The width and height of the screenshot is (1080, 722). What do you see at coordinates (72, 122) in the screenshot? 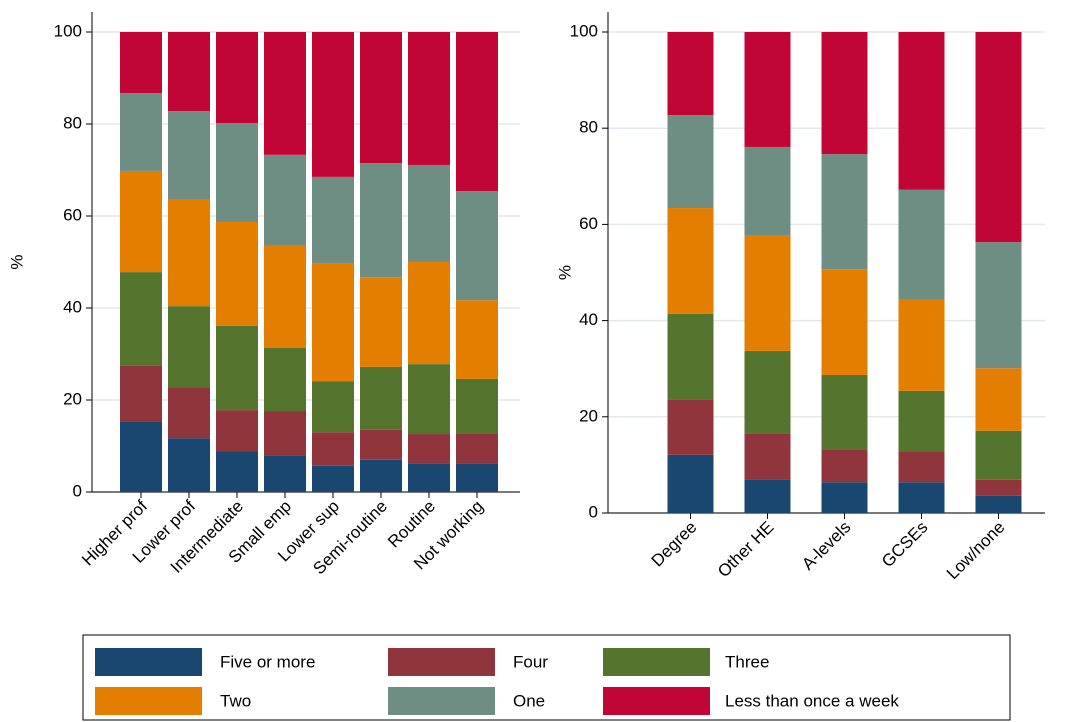
I see `y-tick-label: 80` at bounding box center [72, 122].